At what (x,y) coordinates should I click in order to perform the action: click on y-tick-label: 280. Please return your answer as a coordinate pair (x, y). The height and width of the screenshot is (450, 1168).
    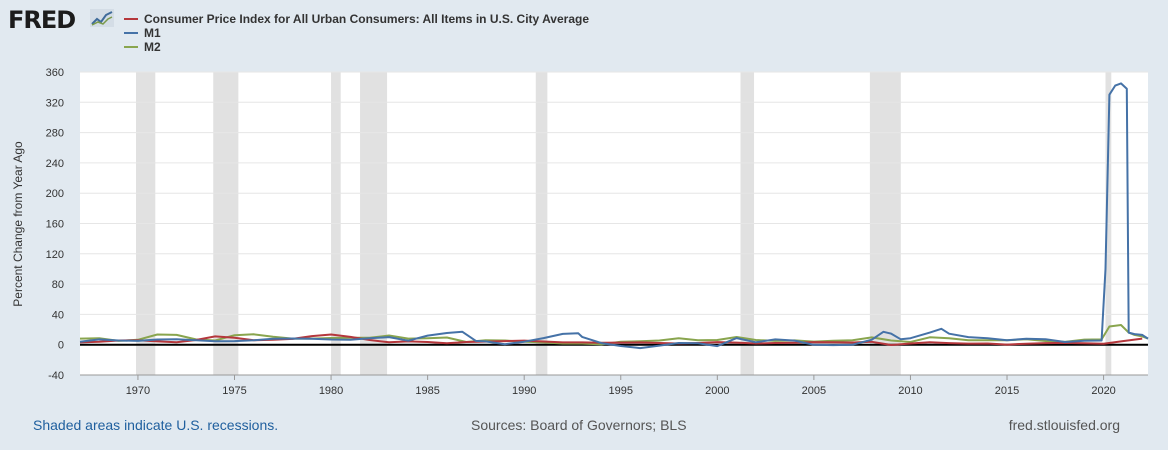
    Looking at the image, I should click on (55, 134).